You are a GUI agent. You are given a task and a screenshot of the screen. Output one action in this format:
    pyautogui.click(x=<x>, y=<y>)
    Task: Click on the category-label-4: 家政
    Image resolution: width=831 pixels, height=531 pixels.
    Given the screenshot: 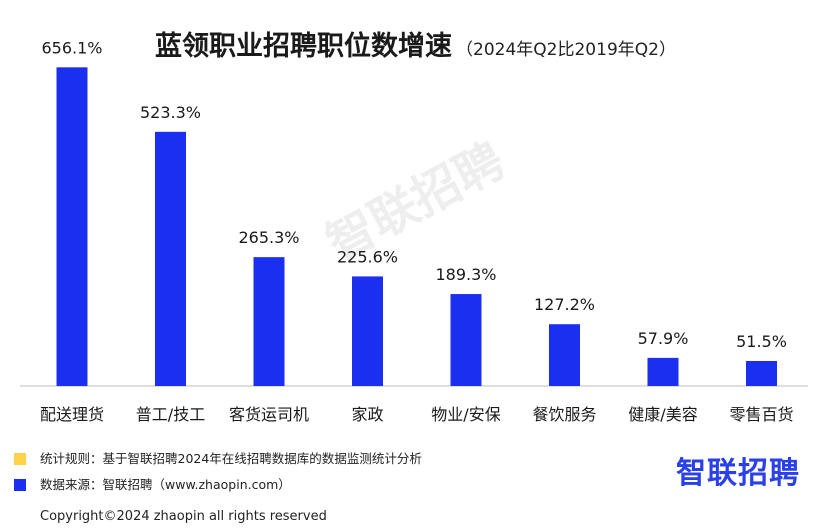 What is the action you would take?
    pyautogui.click(x=367, y=414)
    